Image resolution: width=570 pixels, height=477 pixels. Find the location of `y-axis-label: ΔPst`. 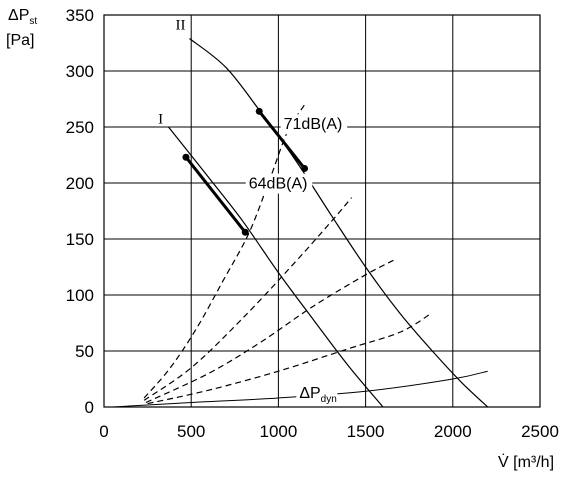

y-axis-label: ΔPst is located at coordinates (22, 17).